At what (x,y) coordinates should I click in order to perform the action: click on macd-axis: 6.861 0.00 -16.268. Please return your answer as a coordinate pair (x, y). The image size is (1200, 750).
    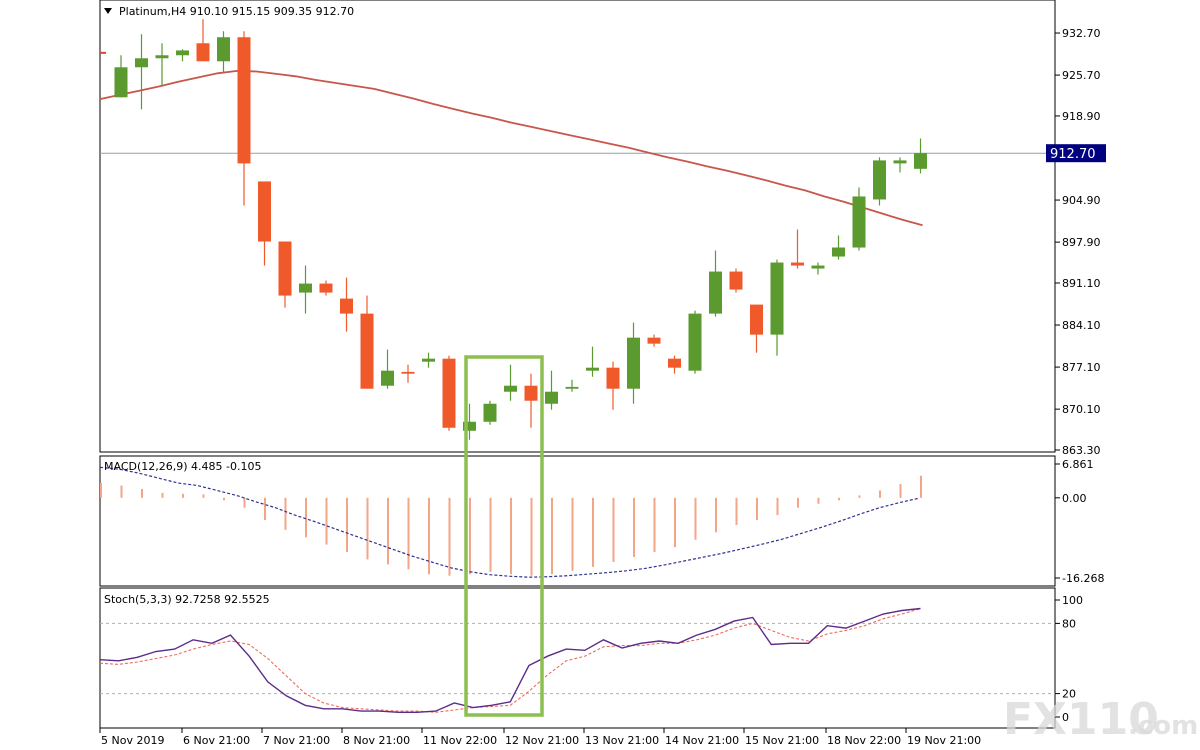
    Looking at the image, I should click on (1079, 521).